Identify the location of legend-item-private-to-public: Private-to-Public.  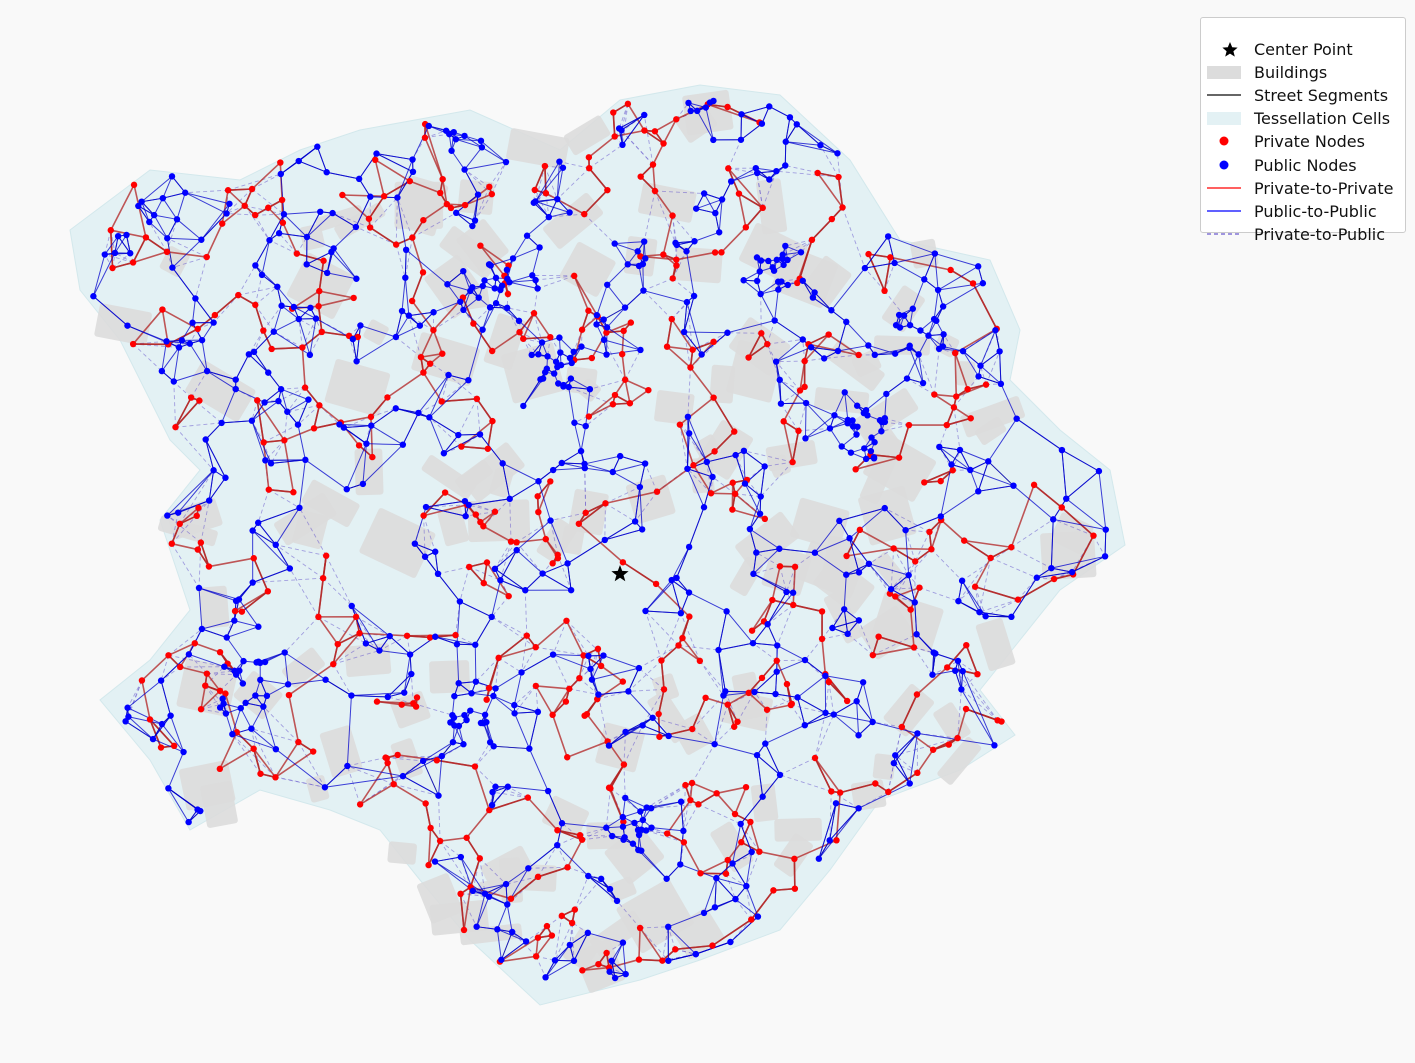
(1303, 234).